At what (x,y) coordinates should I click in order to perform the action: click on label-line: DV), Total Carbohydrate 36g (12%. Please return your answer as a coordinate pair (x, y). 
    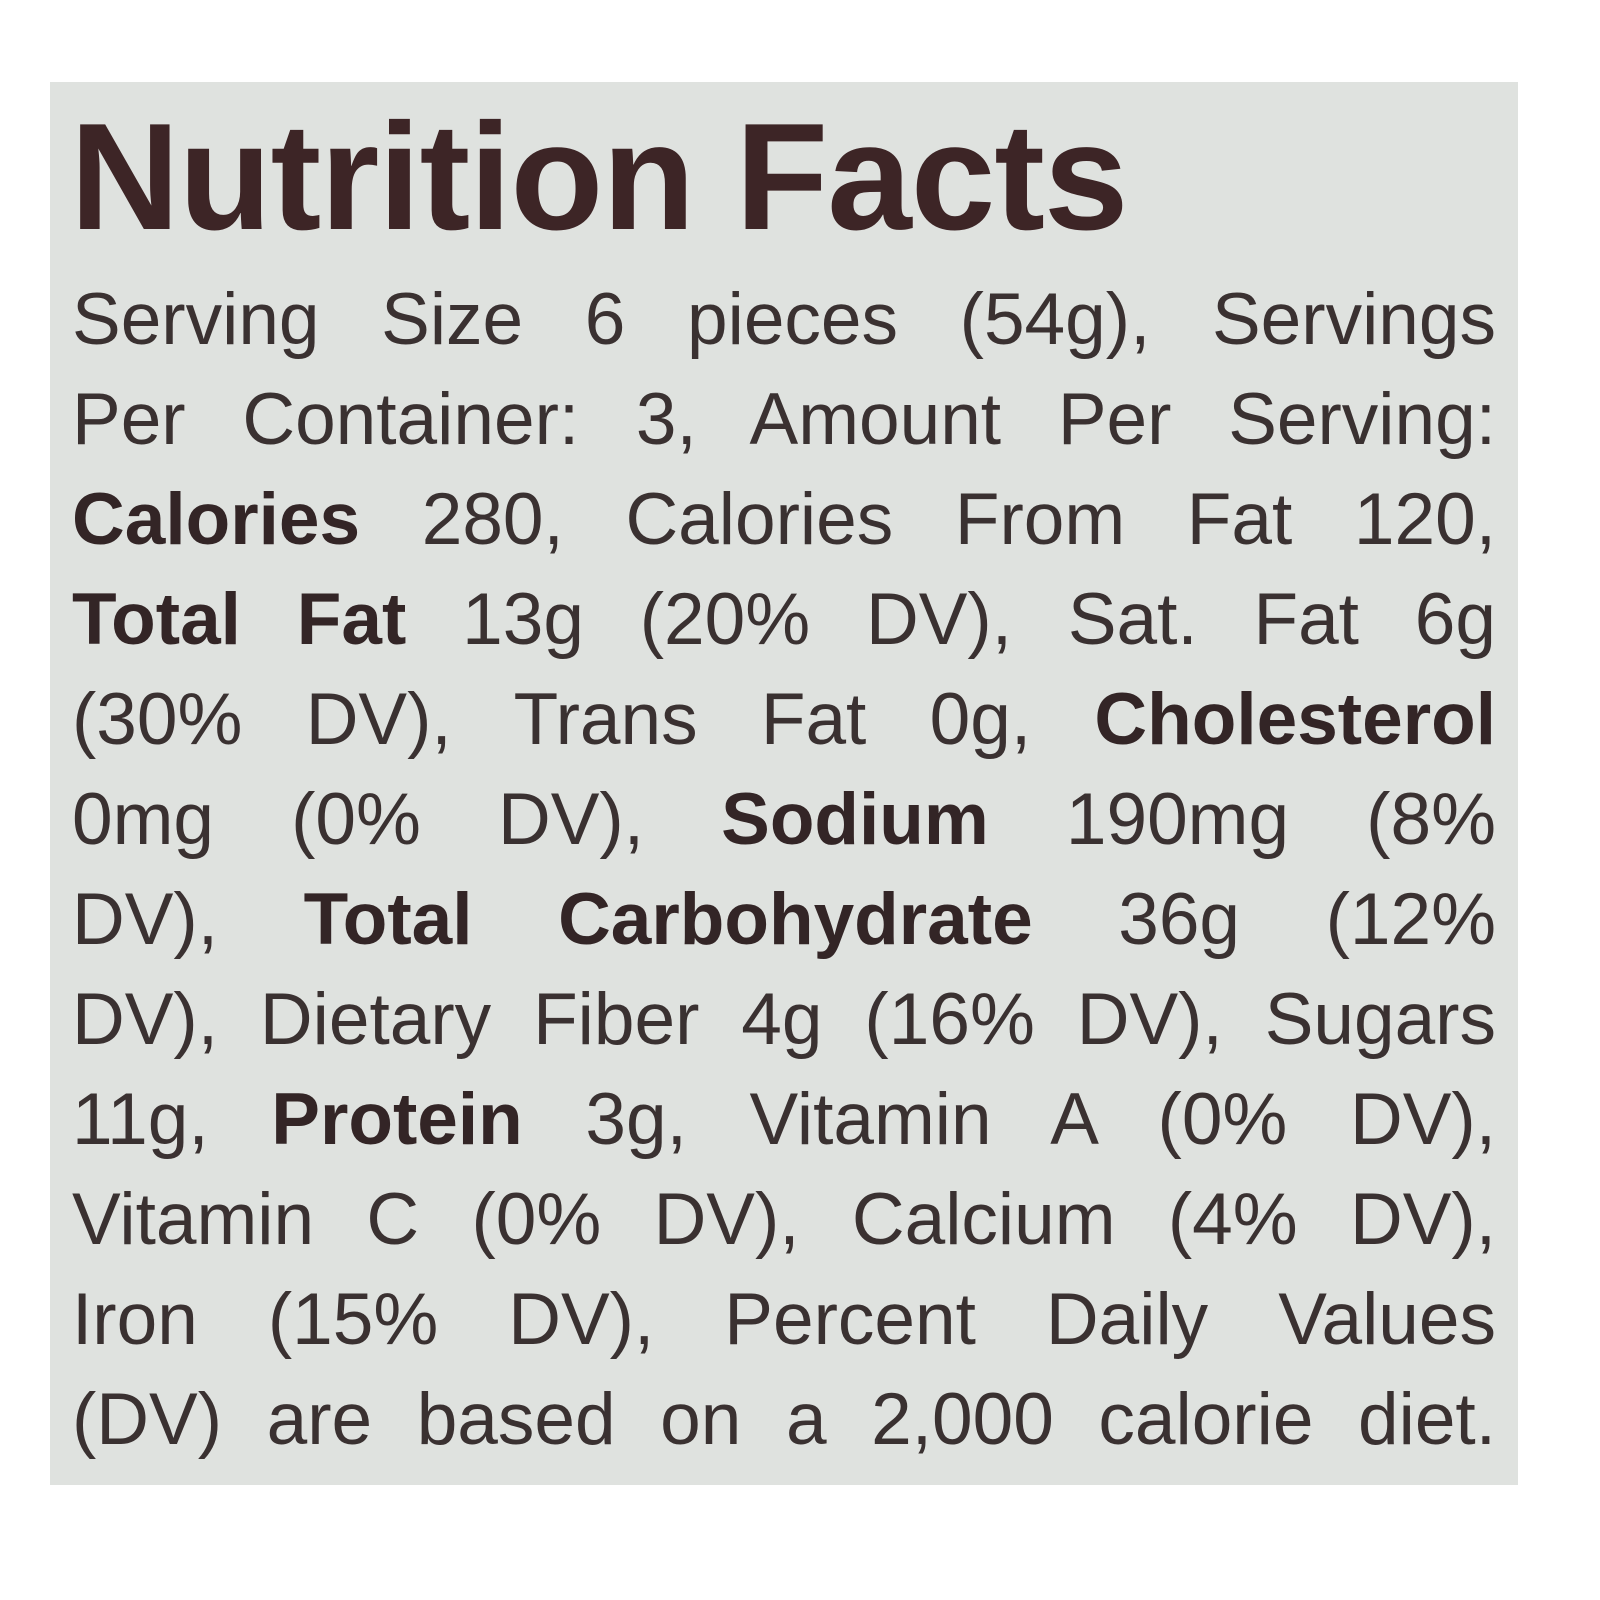
    Looking at the image, I should click on (784, 920).